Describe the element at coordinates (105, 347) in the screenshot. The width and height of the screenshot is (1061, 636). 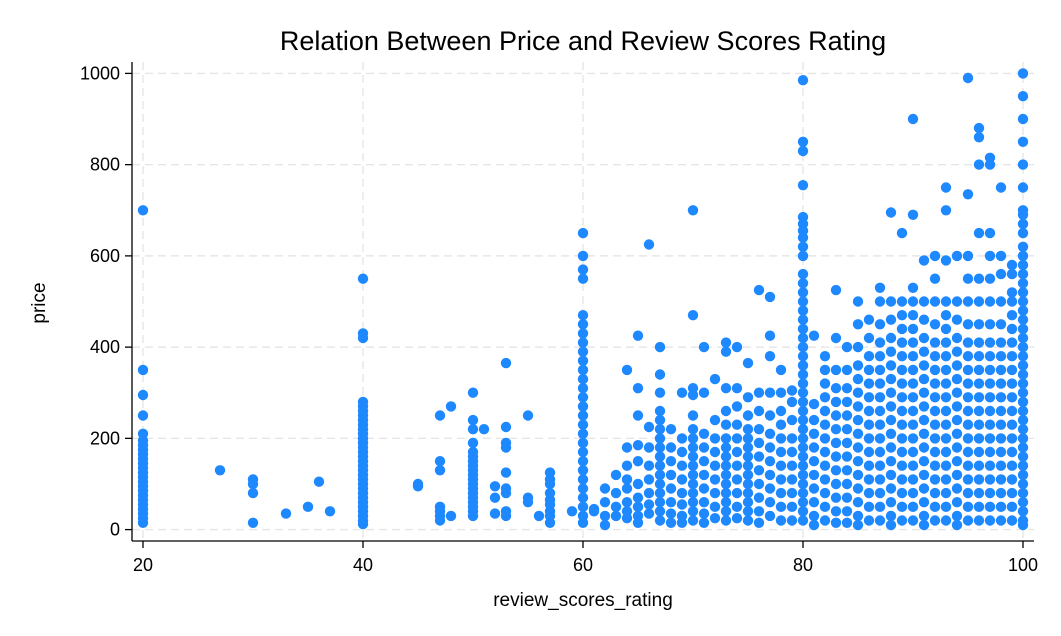
I see `y-tick-label: 400` at that location.